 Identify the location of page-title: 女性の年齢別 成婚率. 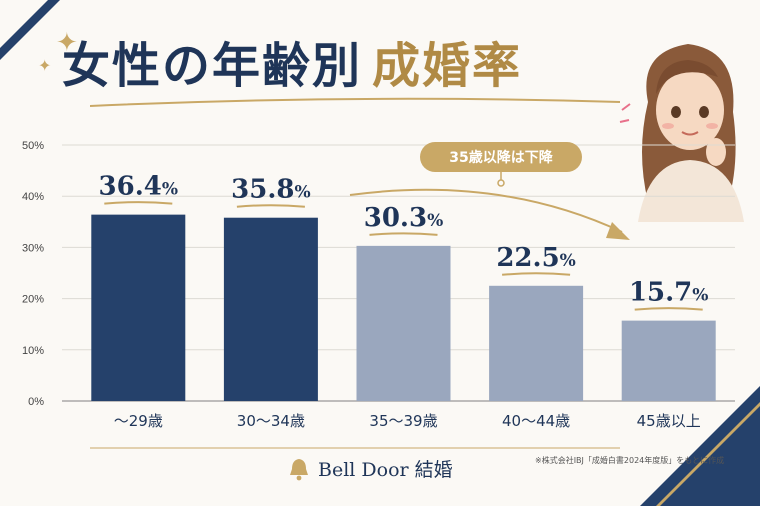
(292, 61).